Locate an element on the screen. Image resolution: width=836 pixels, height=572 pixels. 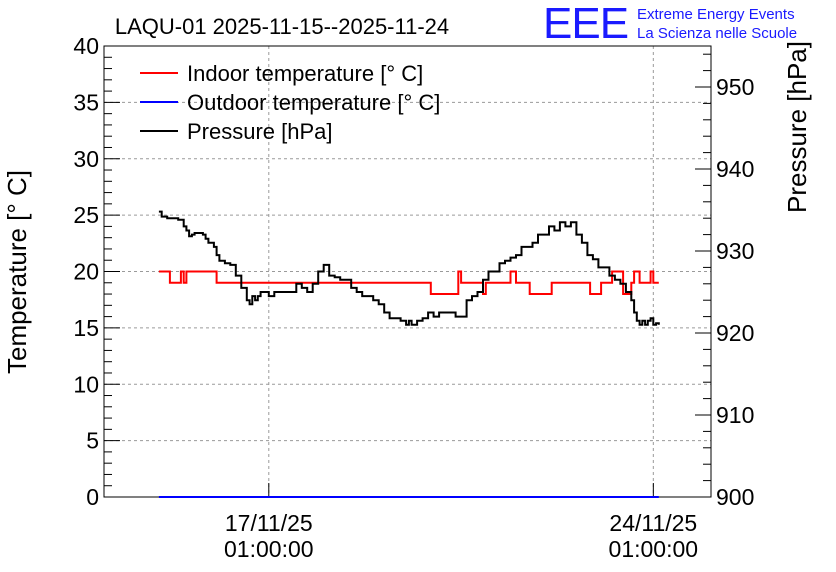
y2-tick-label: 940 is located at coordinates (735, 169).